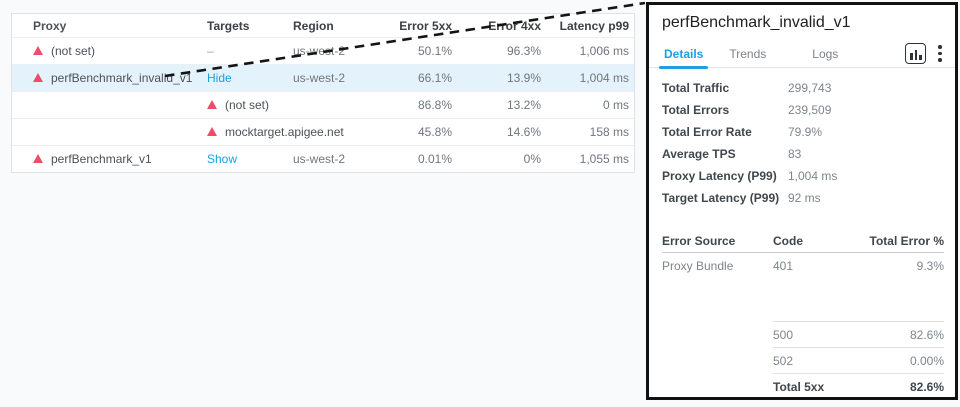 This screenshot has width=960, height=407. I want to click on metric-label: Proxy Latency (P99), so click(719, 176).